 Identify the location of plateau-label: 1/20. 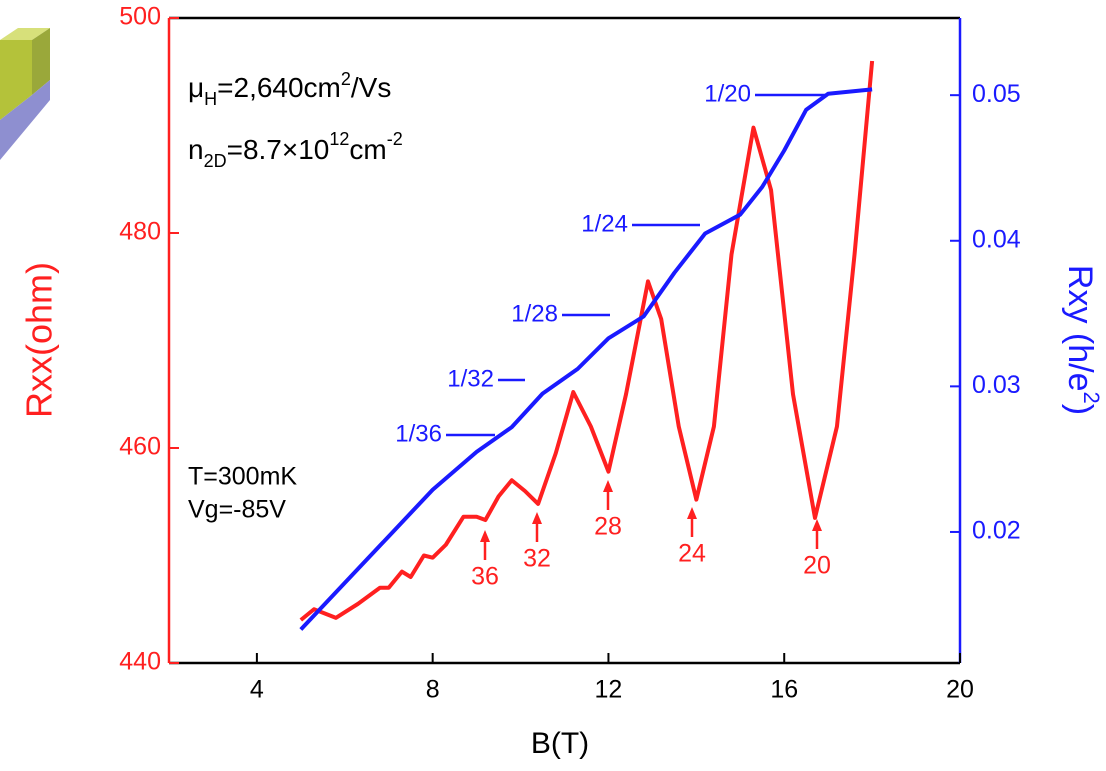
(727, 93).